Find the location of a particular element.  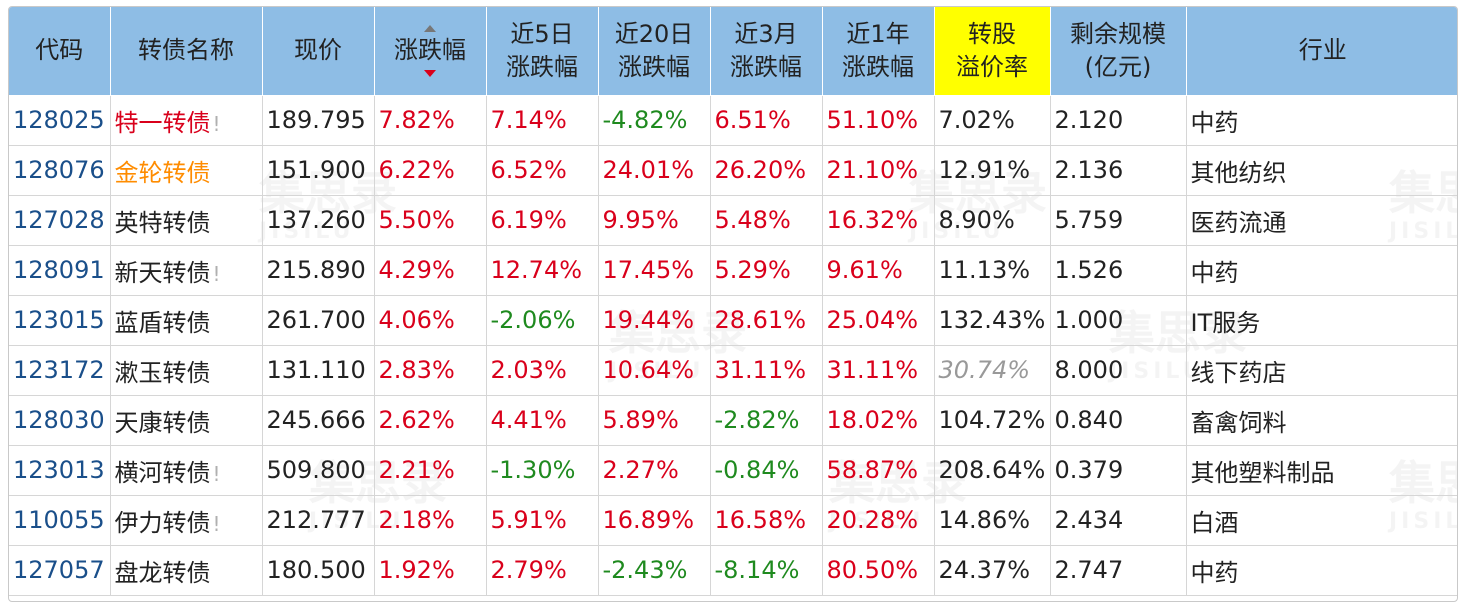

column-header-name: 转债名称 is located at coordinates (186, 51).